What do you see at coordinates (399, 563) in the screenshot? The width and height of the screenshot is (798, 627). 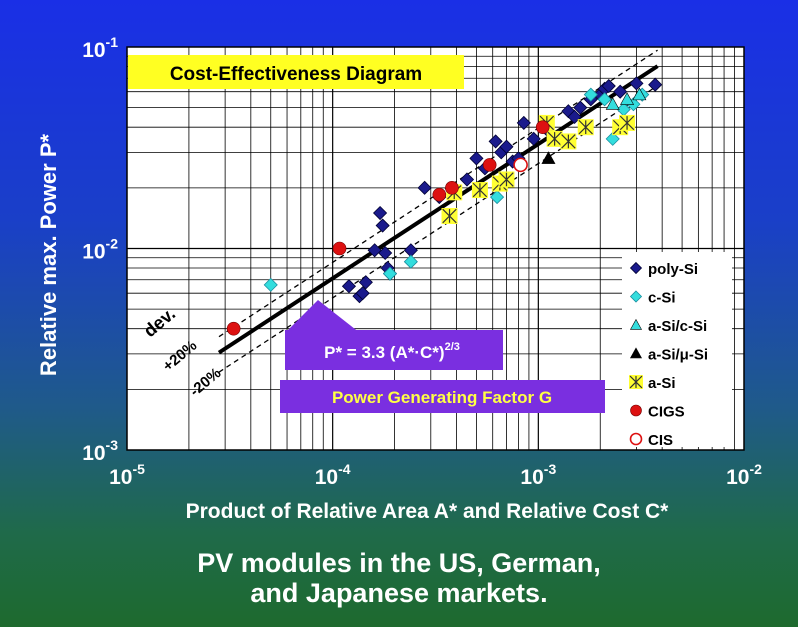 I see `caption-line-1: PV modules in the US, German,` at bounding box center [399, 563].